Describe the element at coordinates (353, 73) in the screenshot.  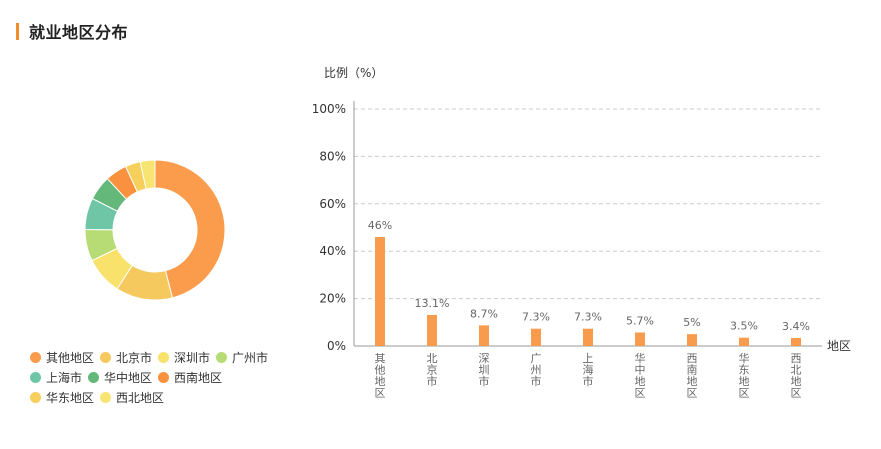
I see `y-axis-title: 比例（%）` at that location.